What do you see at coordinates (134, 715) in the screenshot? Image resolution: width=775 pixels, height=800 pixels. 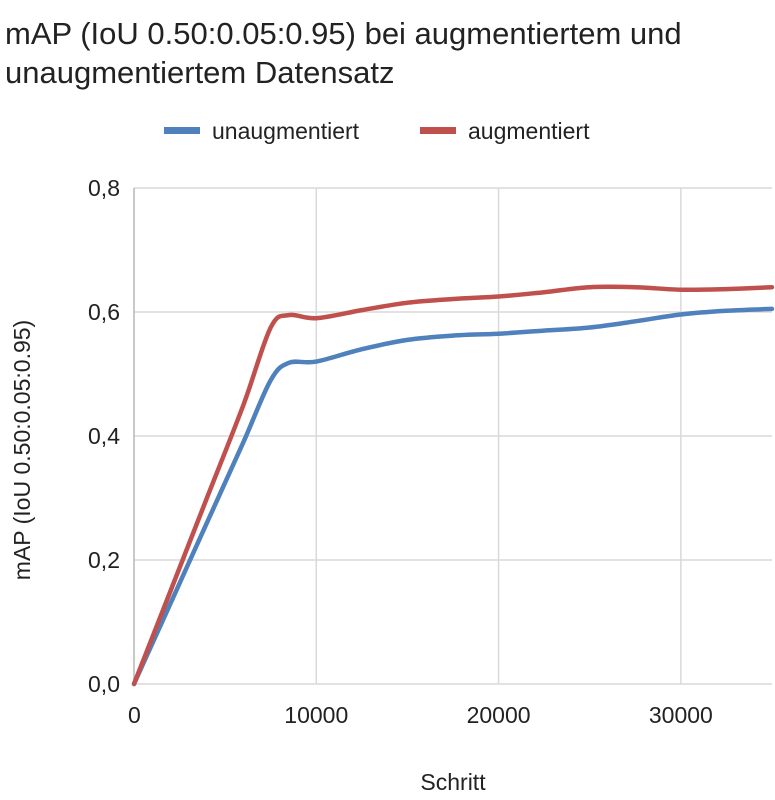 I see `x-tick-label: 0` at bounding box center [134, 715].